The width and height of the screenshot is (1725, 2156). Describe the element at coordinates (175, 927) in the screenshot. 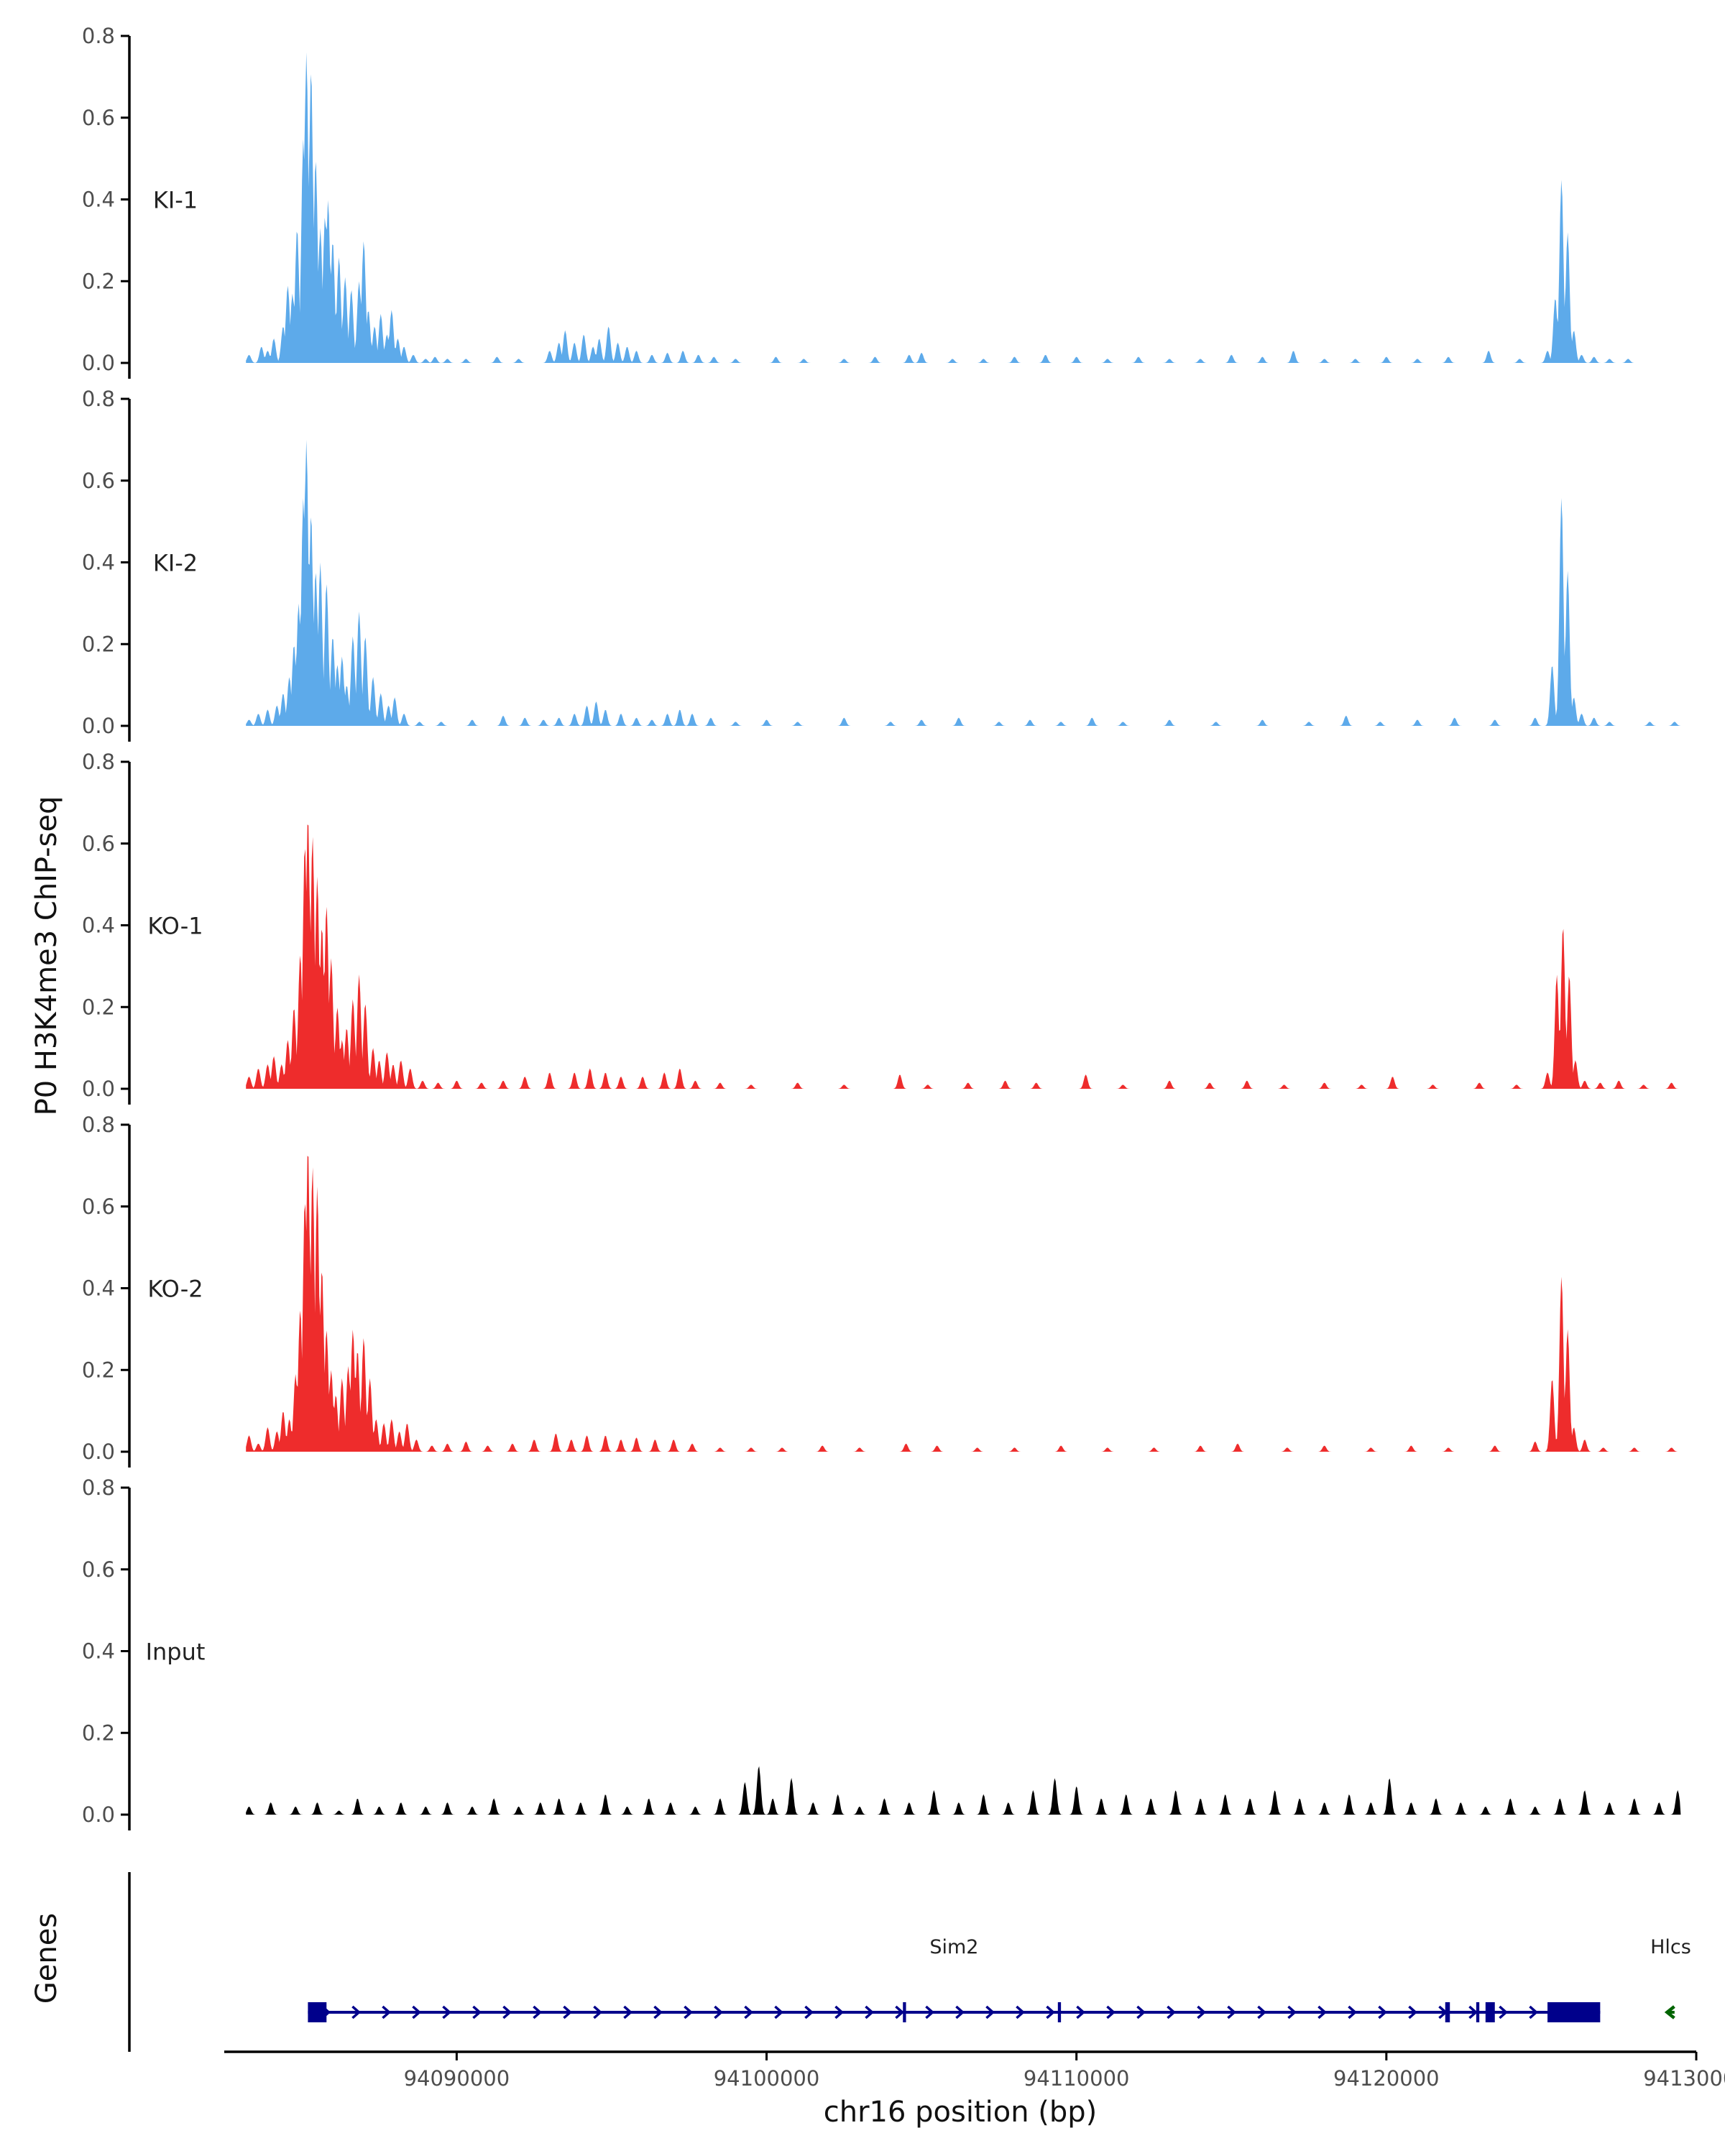

I see `track-label: KO-1` at that location.